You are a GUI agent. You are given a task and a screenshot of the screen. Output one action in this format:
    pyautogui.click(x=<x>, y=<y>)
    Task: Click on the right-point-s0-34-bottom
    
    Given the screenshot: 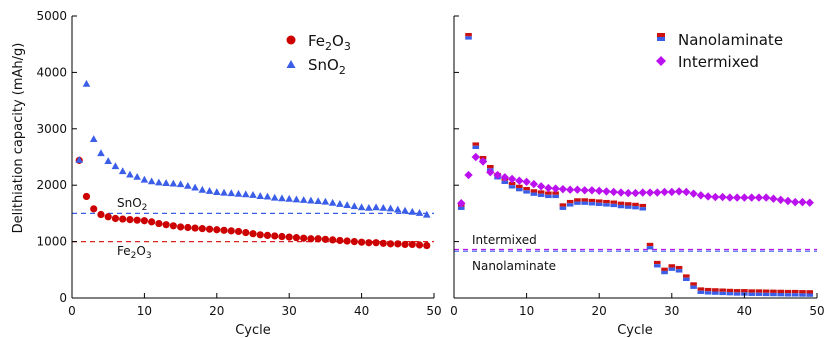 What is the action you would take?
    pyautogui.click(x=701, y=292)
    